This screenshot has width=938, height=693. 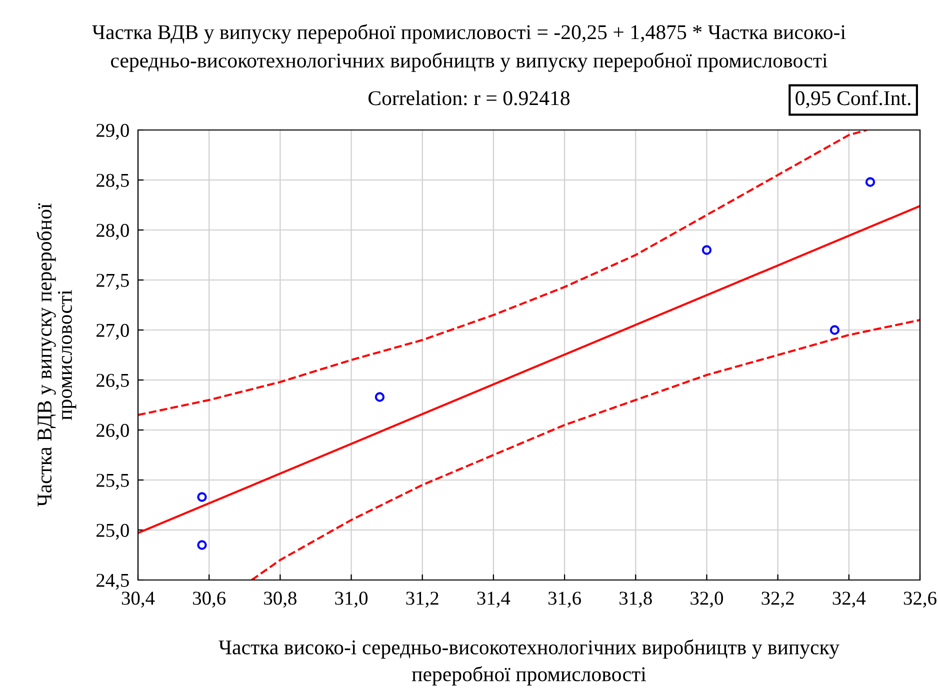 I want to click on y-tick-label: 28,0, so click(x=112, y=232).